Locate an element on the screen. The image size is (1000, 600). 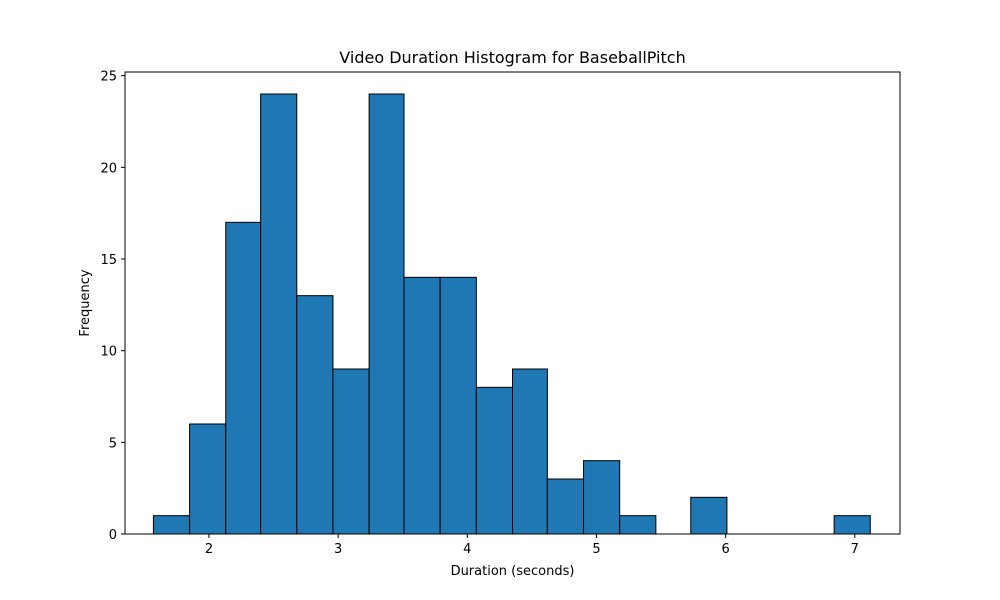
x-tick-label-2: 4 is located at coordinates (467, 549).